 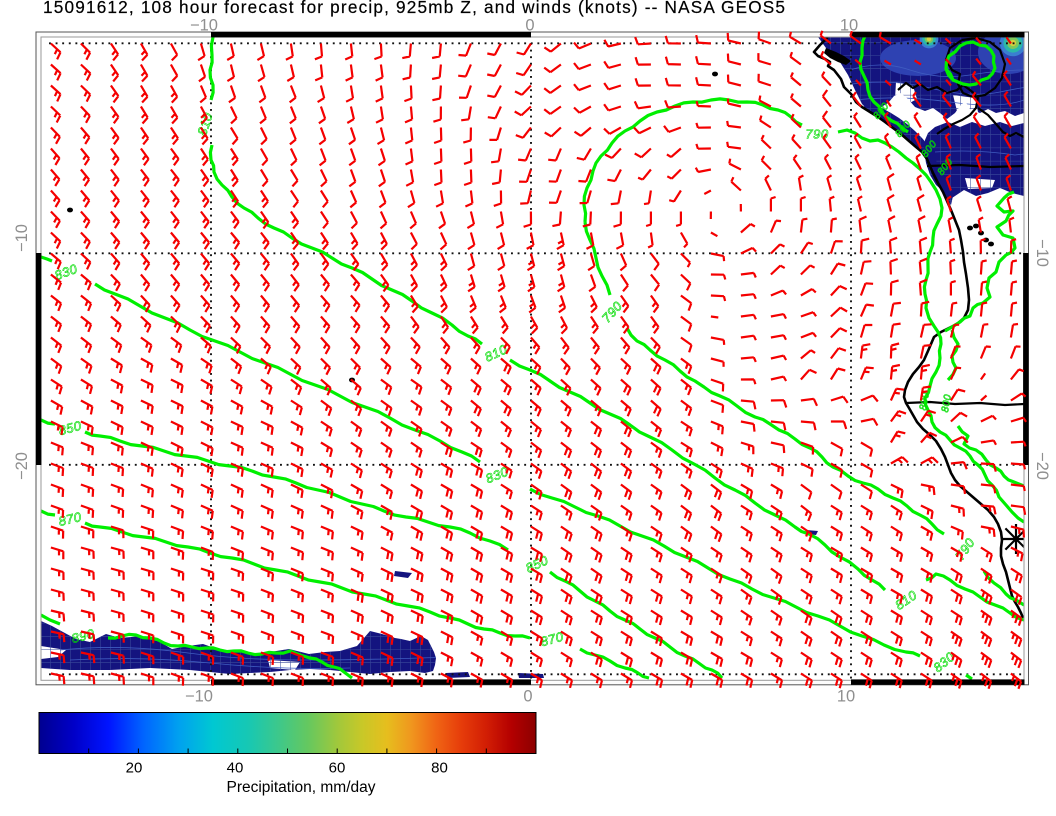 I want to click on svg-text: 870, so click(x=552, y=639).